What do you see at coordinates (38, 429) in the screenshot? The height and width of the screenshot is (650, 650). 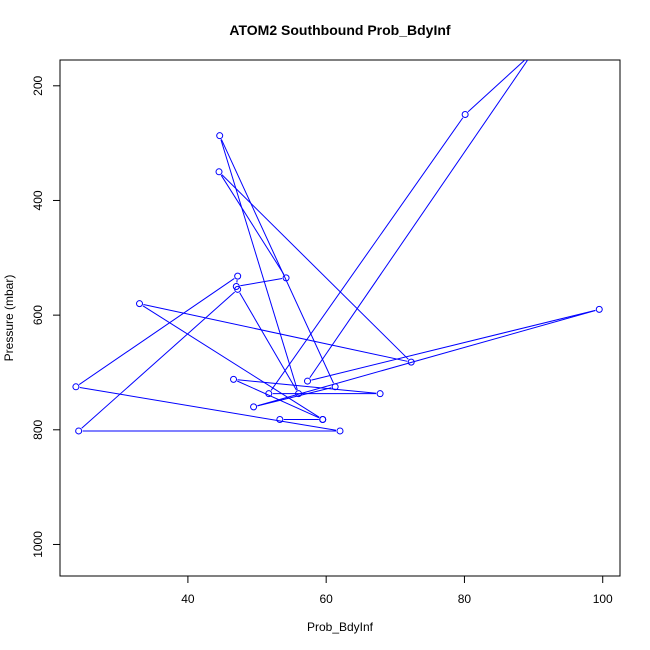 I see `y-tick-label: 800` at bounding box center [38, 429].